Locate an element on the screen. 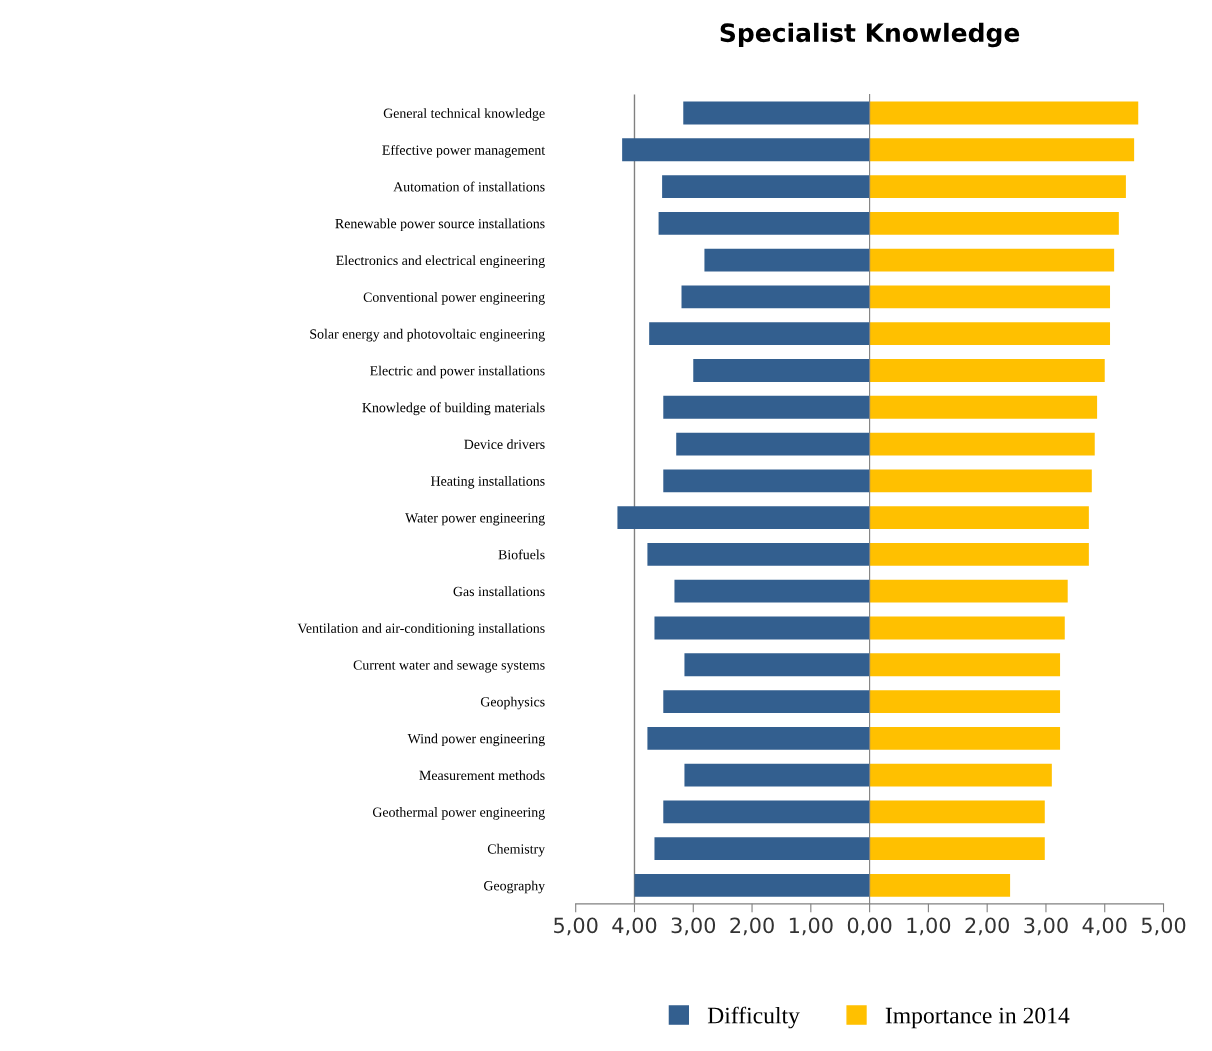 The image size is (1212, 1051). y-tick-label: Solar energy and photovoltaic engineering is located at coordinates (427, 335).